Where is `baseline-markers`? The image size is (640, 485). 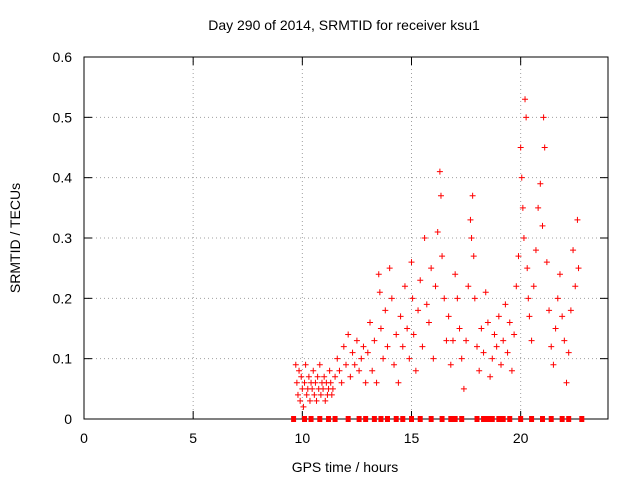
baseline-markers is located at coordinates (438, 419).